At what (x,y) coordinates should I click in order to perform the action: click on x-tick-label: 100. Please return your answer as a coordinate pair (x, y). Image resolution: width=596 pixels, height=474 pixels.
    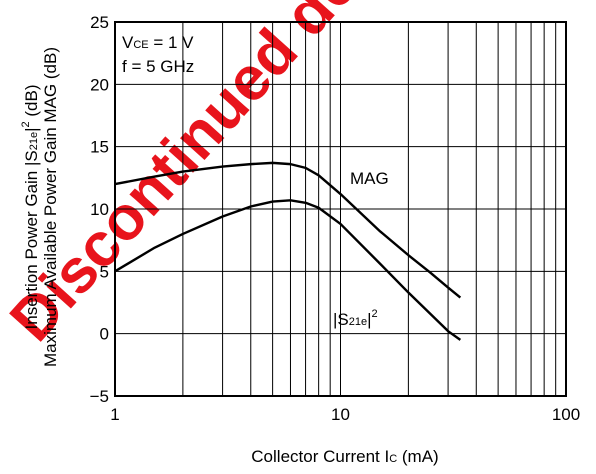
    Looking at the image, I should click on (566, 414).